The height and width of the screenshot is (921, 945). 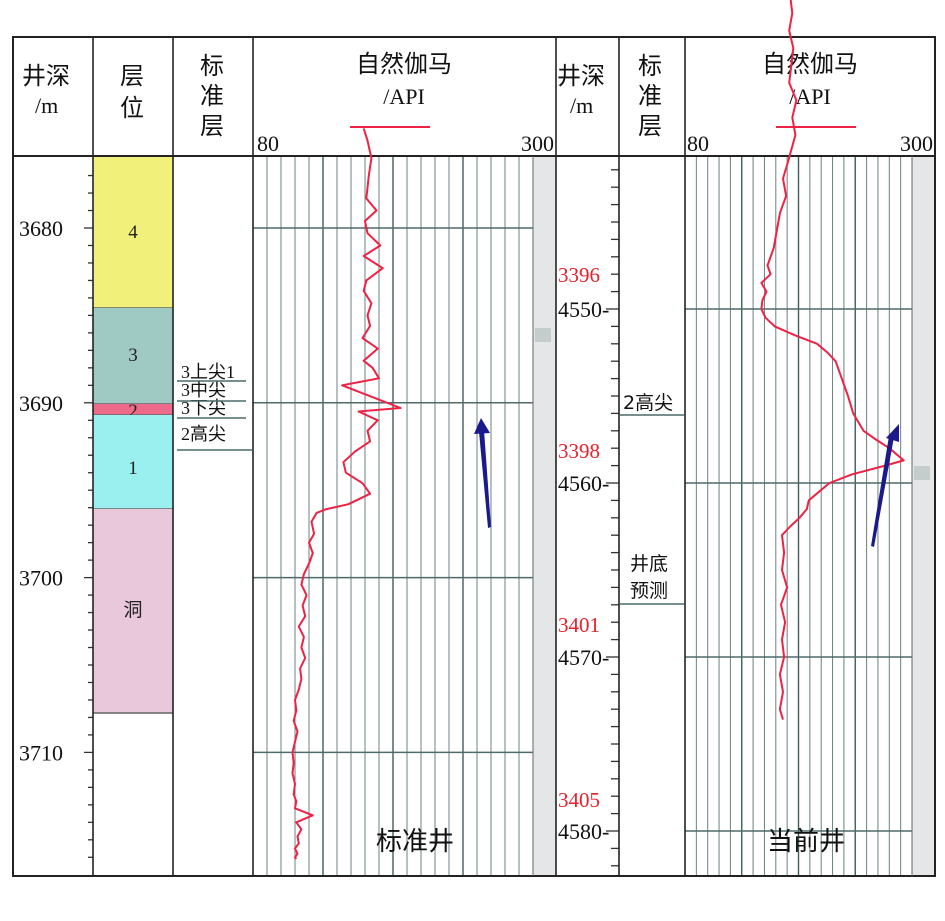 What do you see at coordinates (810, 103) in the screenshot?
I see `gamma-header-right: 自然伽马 /API 80 300` at bounding box center [810, 103].